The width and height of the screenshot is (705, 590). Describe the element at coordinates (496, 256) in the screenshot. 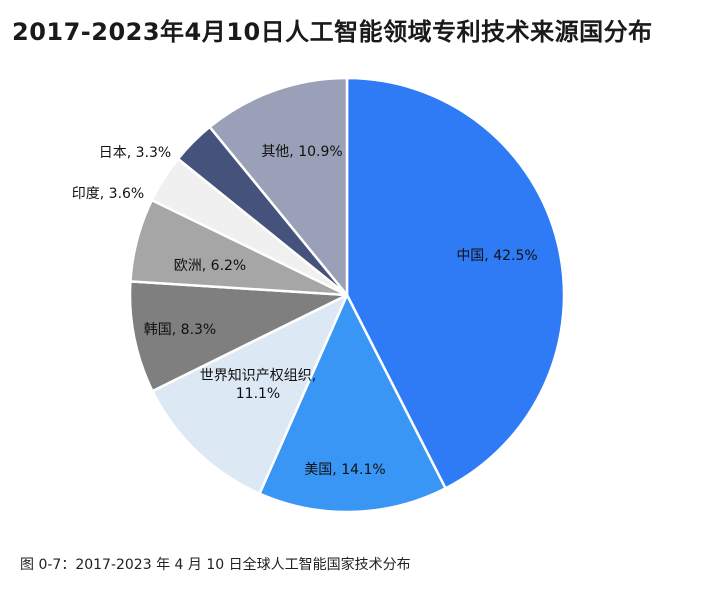

I see `slice-label-0: 中国, 42.5%` at that location.